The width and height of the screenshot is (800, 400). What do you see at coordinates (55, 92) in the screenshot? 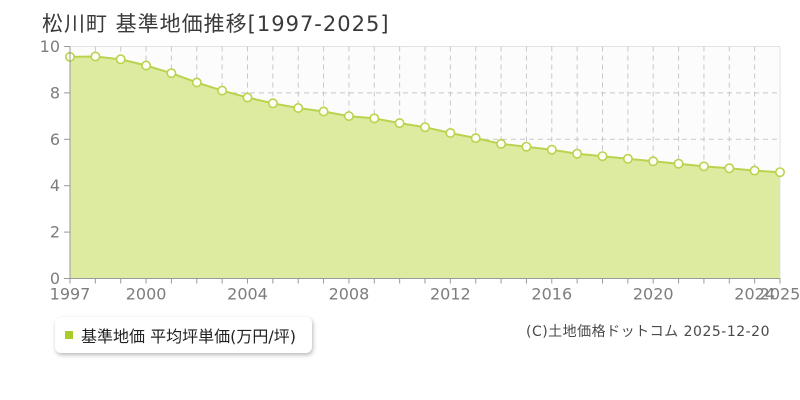
I see `y-tick-label: 8` at bounding box center [55, 92].